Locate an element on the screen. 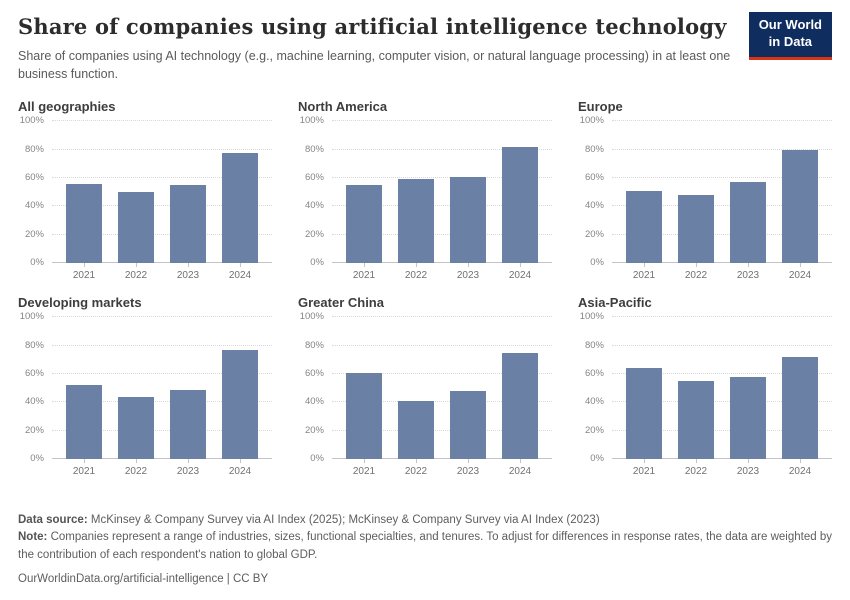 Image resolution: width=850 pixels, height=600 pixels. panel-title: Asia-Pacific is located at coordinates (615, 303).